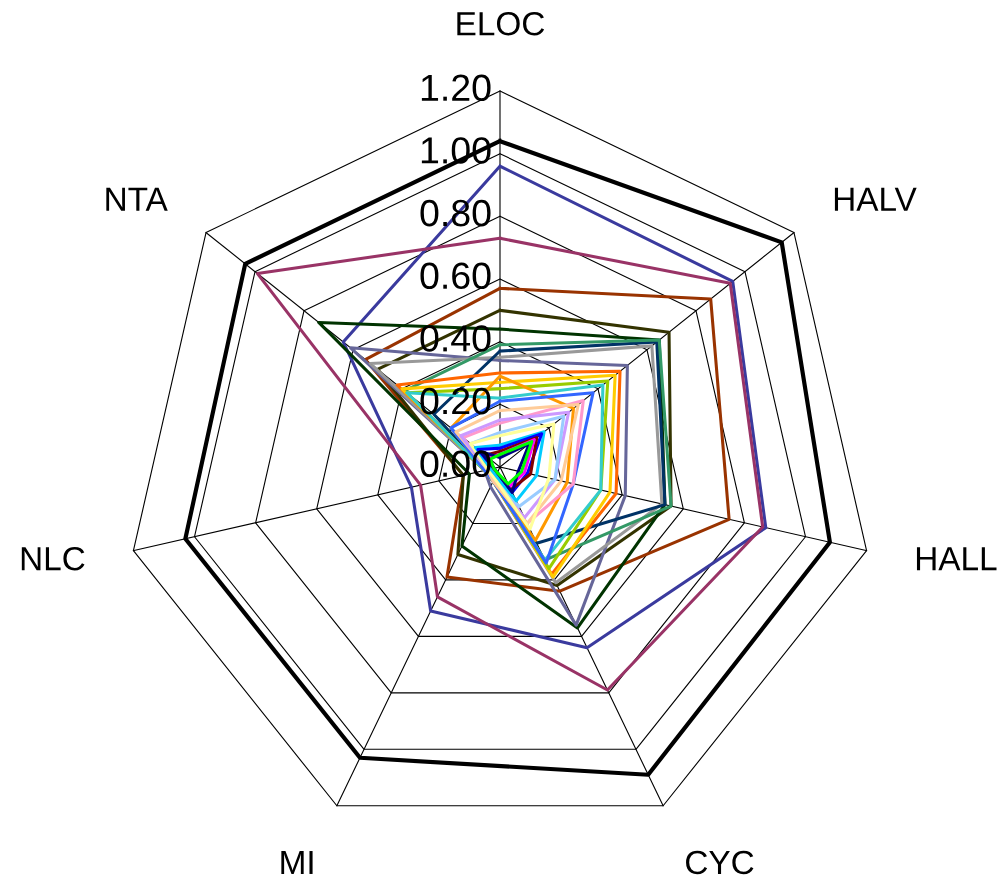  I want to click on spoke-label: HALL, so click(956, 559).